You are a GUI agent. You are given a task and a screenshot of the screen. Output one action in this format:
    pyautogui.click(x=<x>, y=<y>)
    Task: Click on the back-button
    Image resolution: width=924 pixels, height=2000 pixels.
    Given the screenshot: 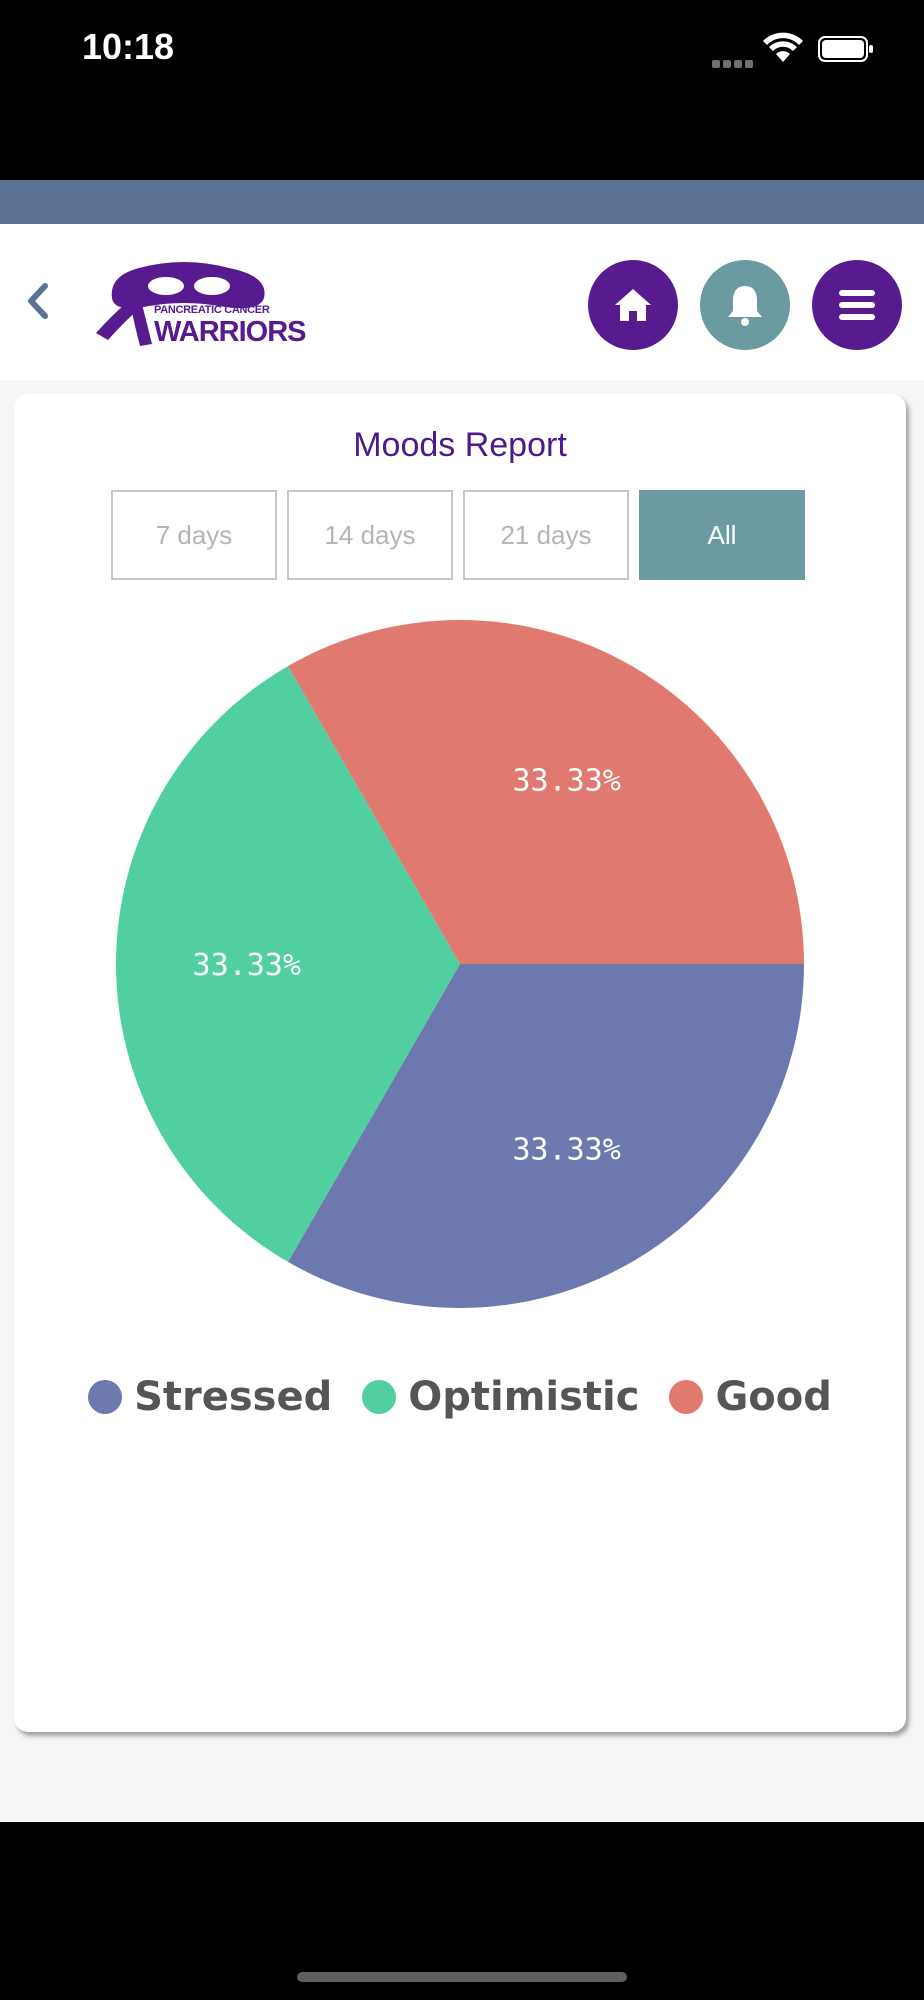 What is the action you would take?
    pyautogui.click(x=38, y=301)
    